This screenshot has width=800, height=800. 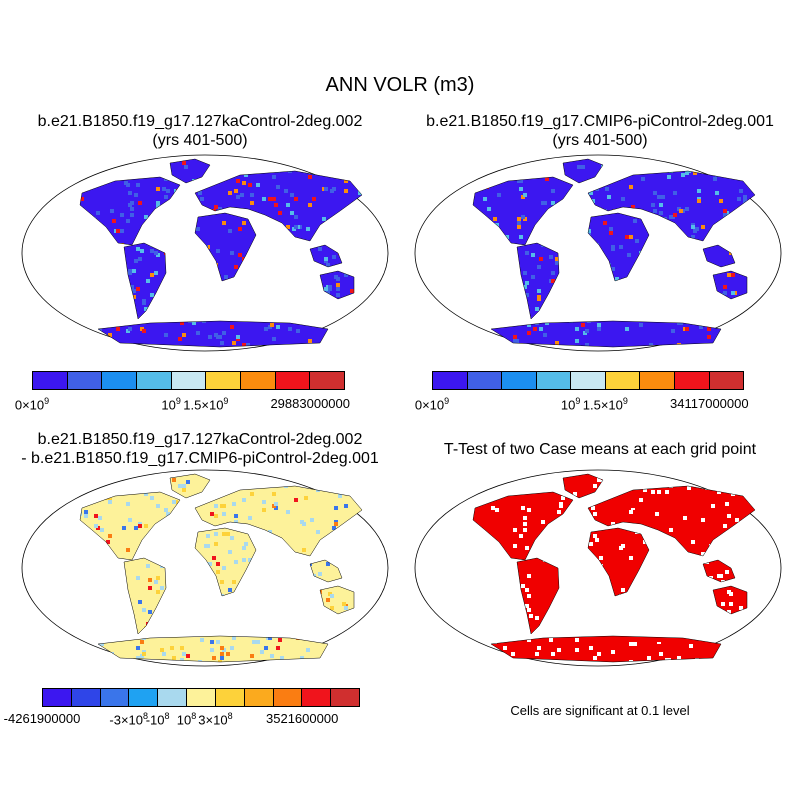 I want to click on colorbar-tick-label: 34117000000, so click(x=709, y=403).